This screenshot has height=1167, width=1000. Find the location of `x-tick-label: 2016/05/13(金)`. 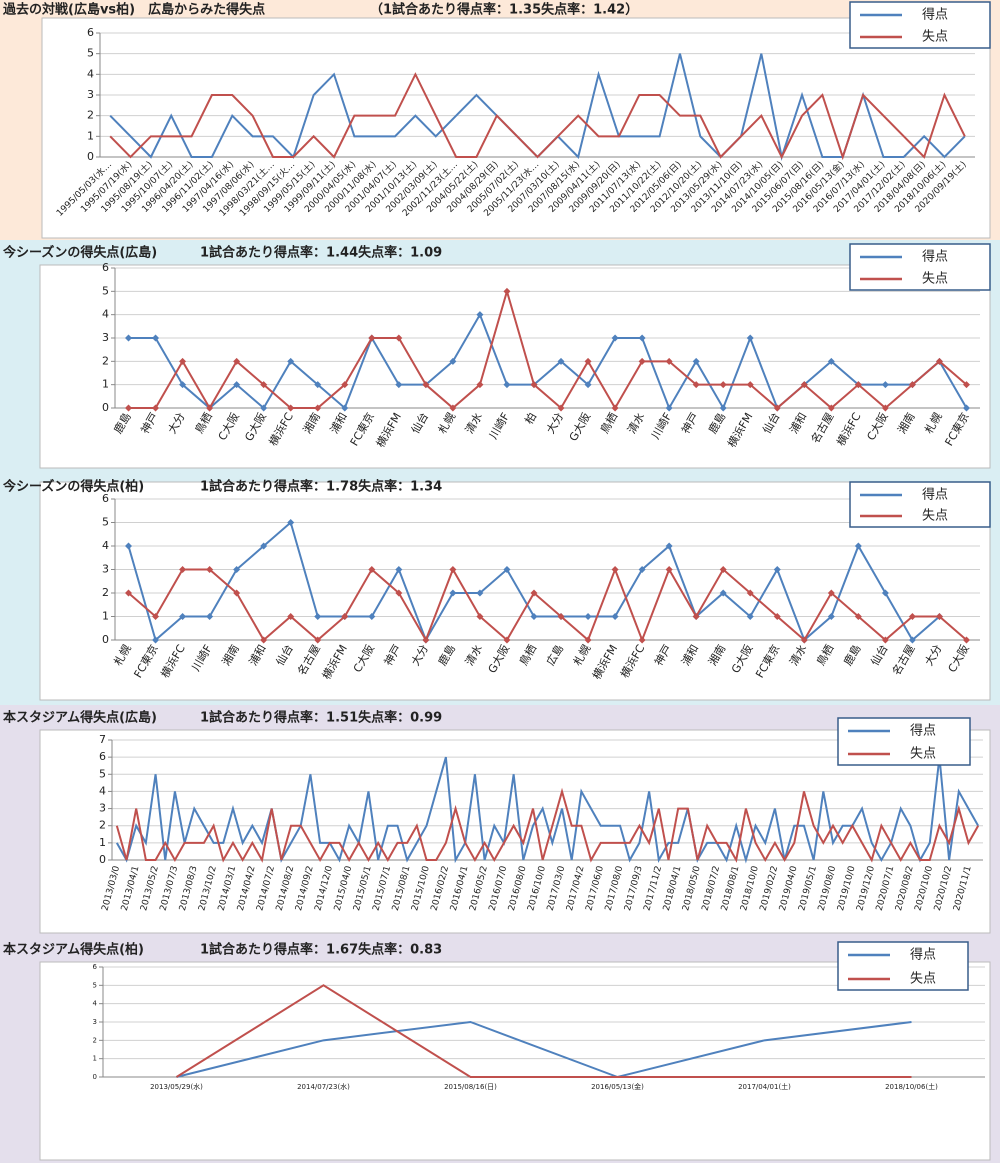

x-tick-label: 2016/05/13(金) is located at coordinates (617, 1086).